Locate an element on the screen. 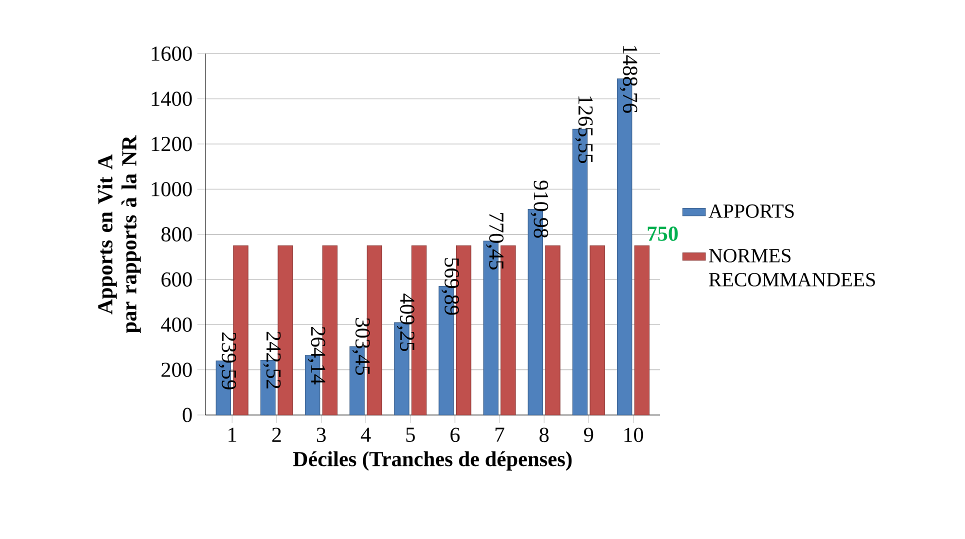  data-label: 409,25 is located at coordinates (405, 323).